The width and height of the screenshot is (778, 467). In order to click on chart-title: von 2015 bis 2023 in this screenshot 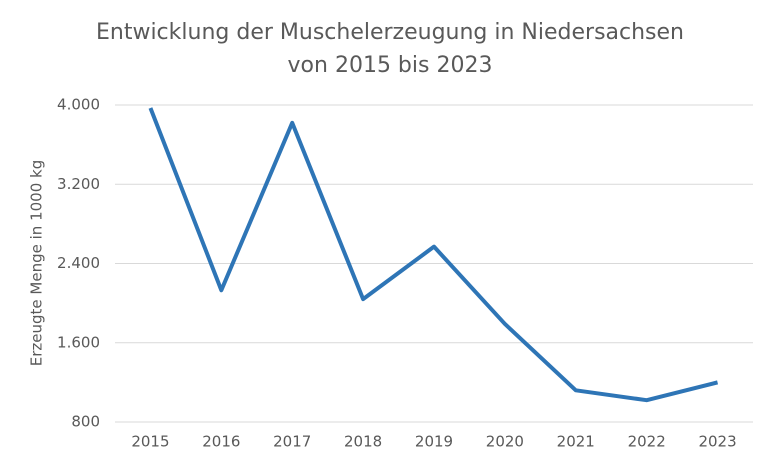, I will do `click(390, 65)`.